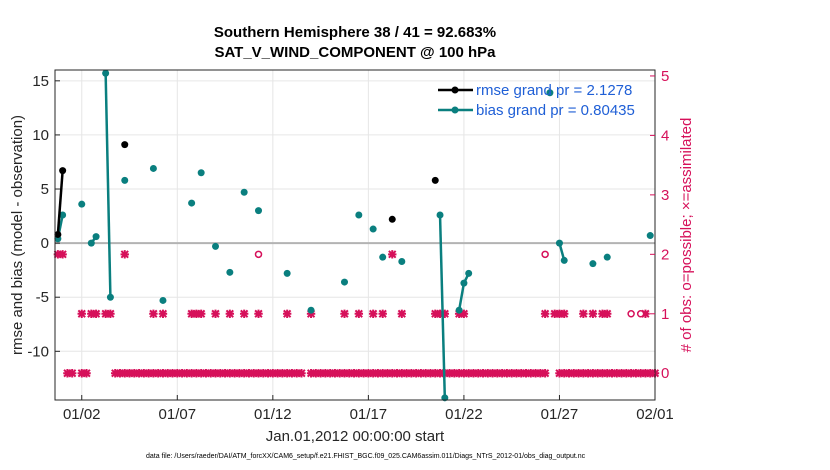  What do you see at coordinates (631, 314) in the screenshot?
I see `obs-possible-marker` at bounding box center [631, 314].